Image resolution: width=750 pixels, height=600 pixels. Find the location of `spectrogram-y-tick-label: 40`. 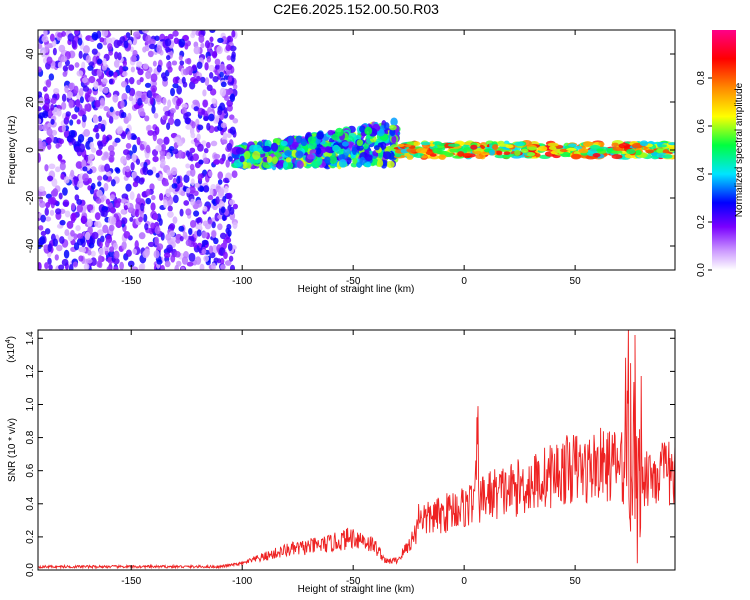

spectrogram-y-tick-label: 40 is located at coordinates (30, 54).